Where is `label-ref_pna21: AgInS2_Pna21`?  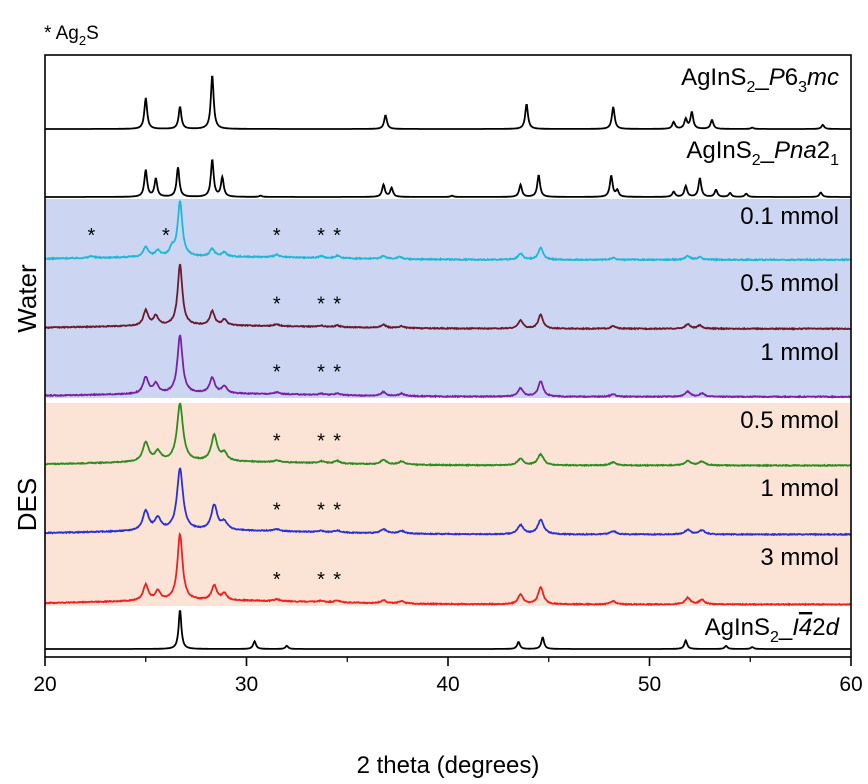 label-ref_pna21: AgInS2_Pna21 is located at coordinates (762, 153).